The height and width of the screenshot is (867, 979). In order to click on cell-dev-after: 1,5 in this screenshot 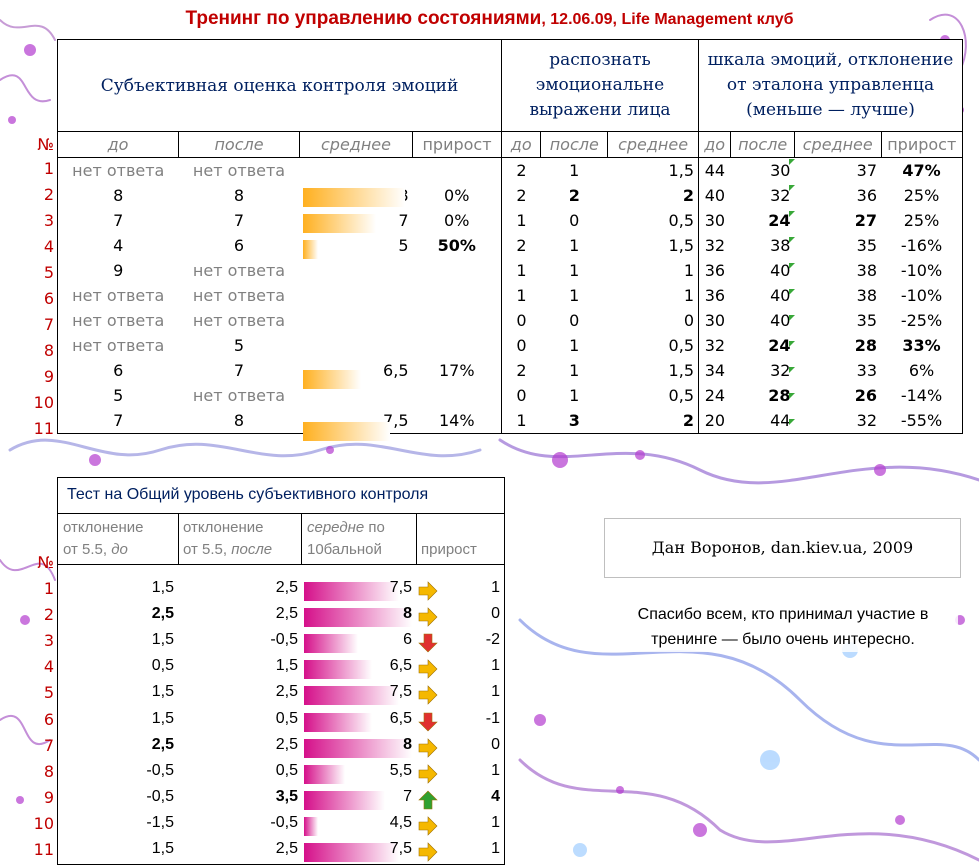, I will do `click(286, 666)`.